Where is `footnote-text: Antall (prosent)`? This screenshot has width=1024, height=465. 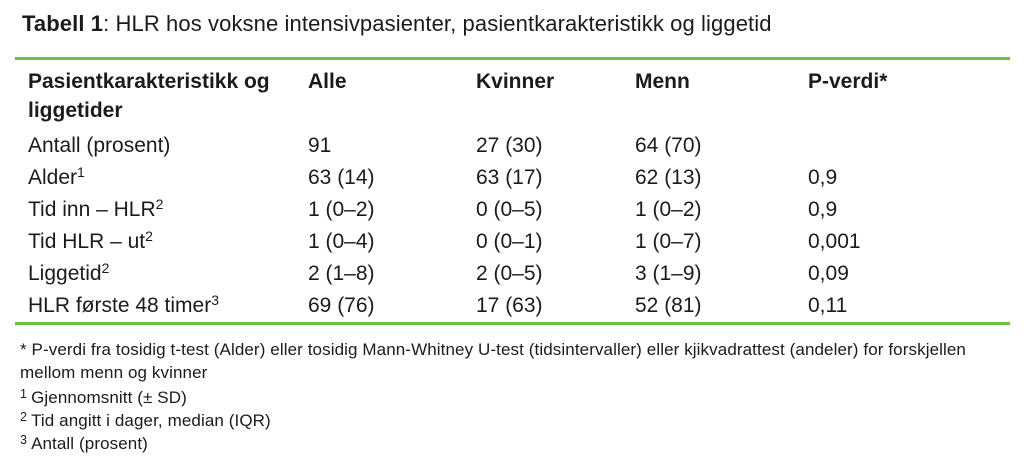 footnote-text: Antall (prosent) is located at coordinates (89, 443).